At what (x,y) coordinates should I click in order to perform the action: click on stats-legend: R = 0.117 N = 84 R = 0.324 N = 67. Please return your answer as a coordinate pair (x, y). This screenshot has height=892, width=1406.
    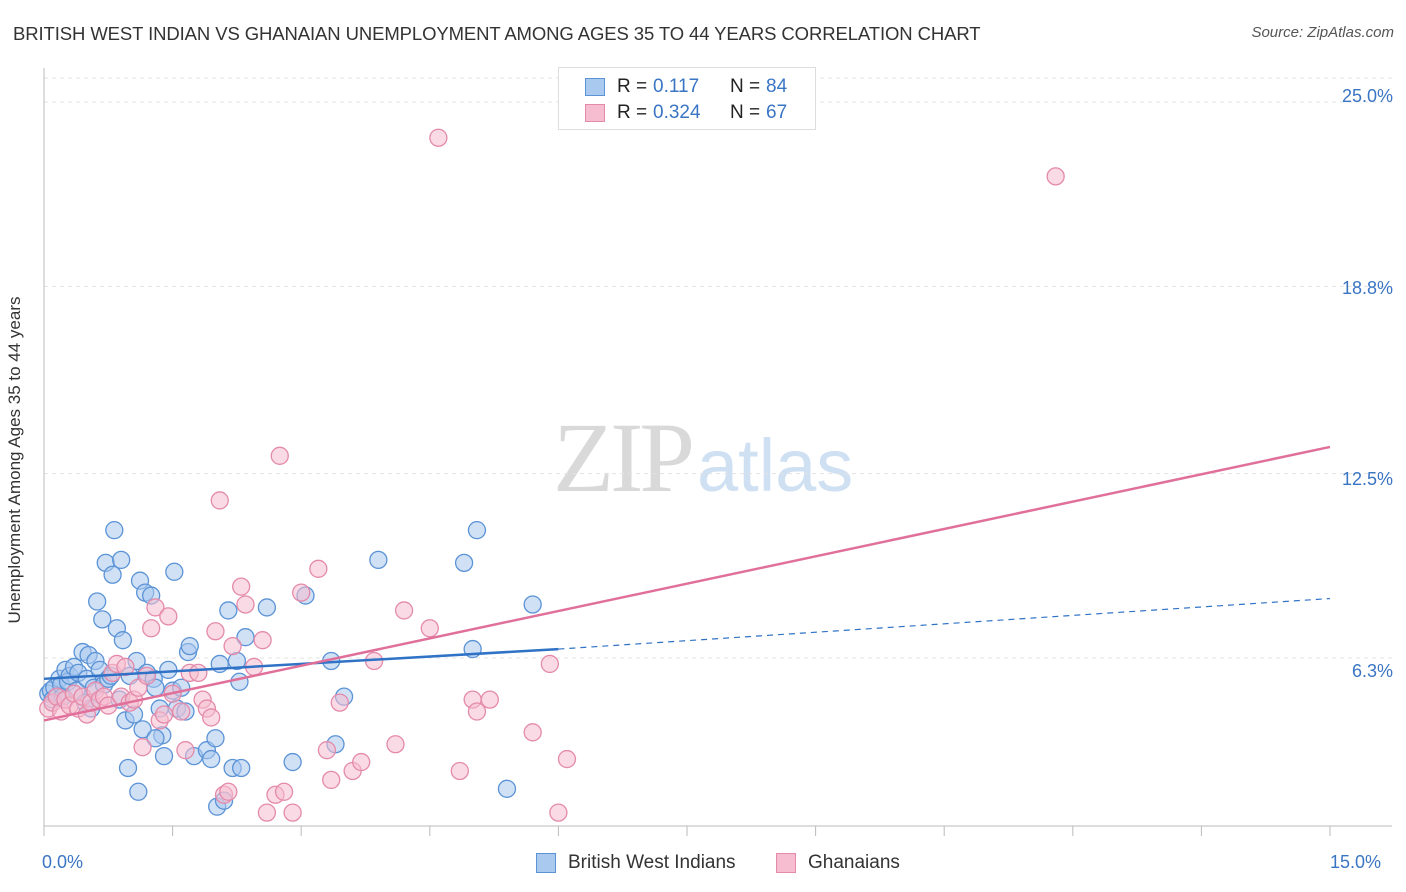
    Looking at the image, I should click on (687, 98).